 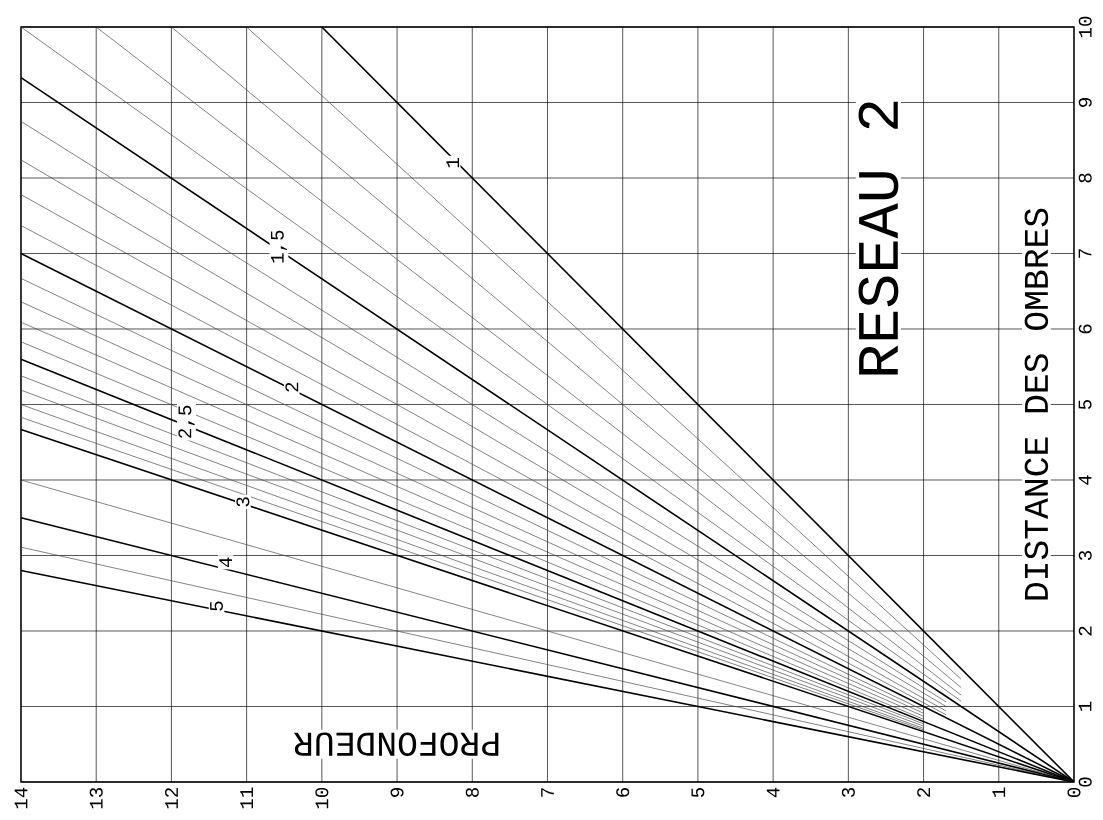 I want to click on x-tick-label: 7, so click(x=547, y=792).